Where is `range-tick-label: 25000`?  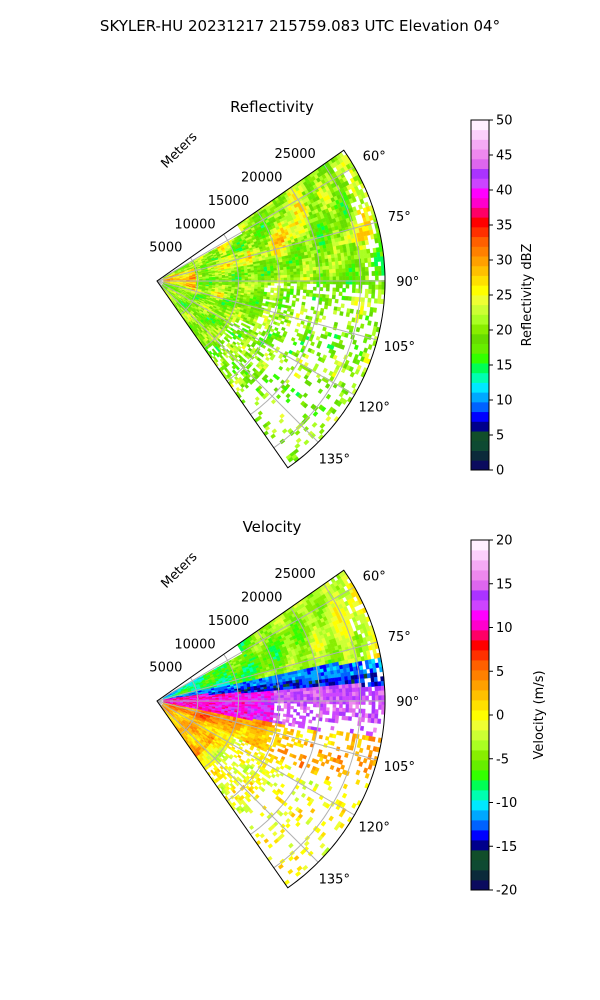
range-tick-label: 25000 is located at coordinates (294, 154).